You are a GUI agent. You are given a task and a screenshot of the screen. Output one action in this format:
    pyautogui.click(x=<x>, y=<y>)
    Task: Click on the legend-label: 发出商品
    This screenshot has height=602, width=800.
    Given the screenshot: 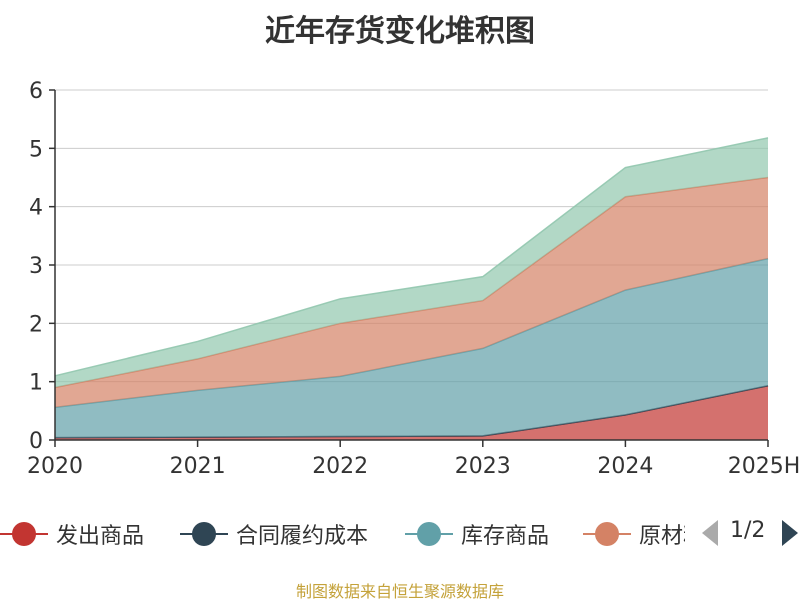 What is the action you would take?
    pyautogui.click(x=100, y=536)
    